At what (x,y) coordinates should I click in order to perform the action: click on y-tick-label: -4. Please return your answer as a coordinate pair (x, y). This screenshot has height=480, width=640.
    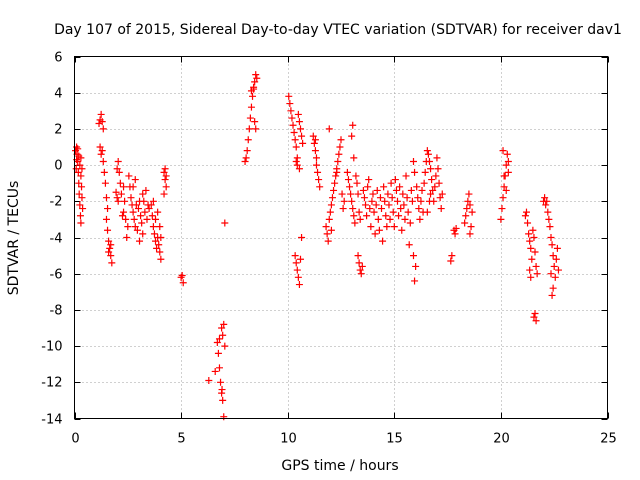
    Looking at the image, I should click on (56, 239).